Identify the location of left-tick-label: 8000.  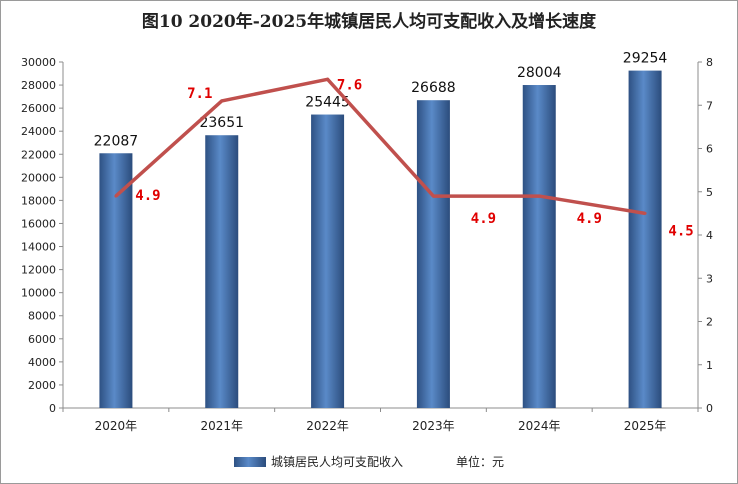
(42, 316).